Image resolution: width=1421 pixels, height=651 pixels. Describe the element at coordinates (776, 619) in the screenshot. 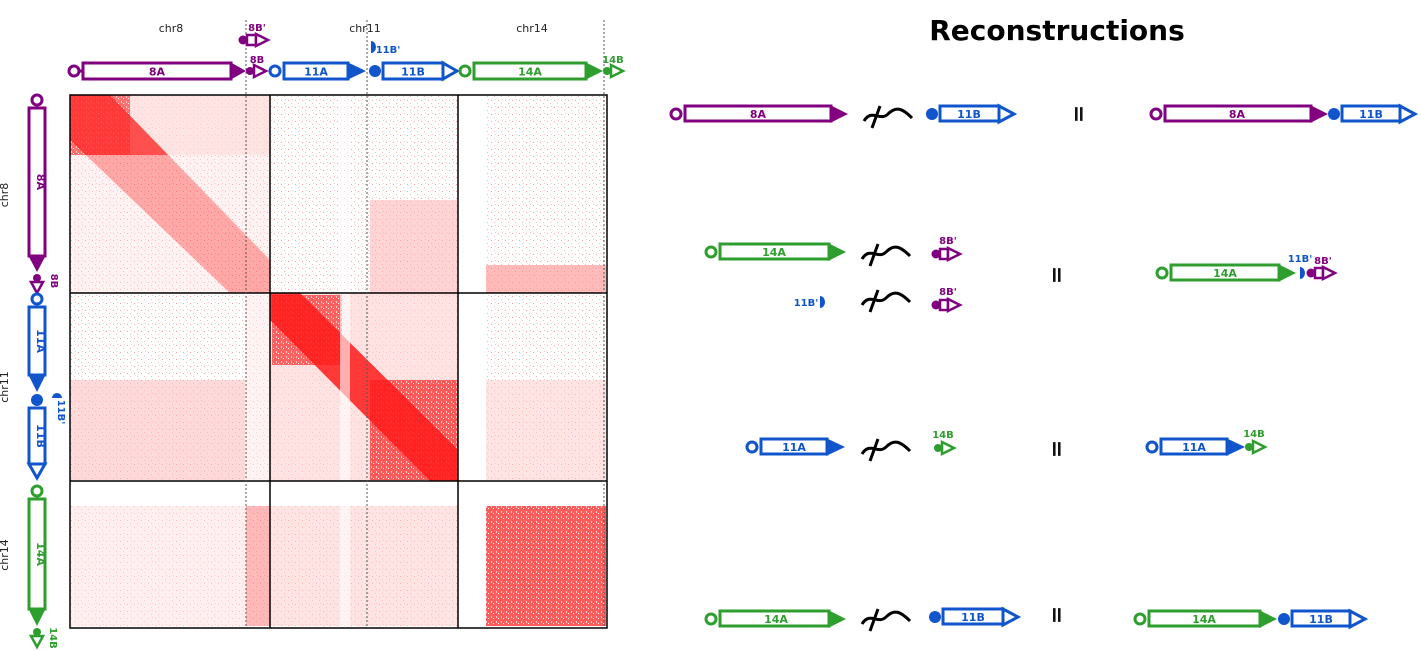

I see `row4-14a-label: 14A` at that location.